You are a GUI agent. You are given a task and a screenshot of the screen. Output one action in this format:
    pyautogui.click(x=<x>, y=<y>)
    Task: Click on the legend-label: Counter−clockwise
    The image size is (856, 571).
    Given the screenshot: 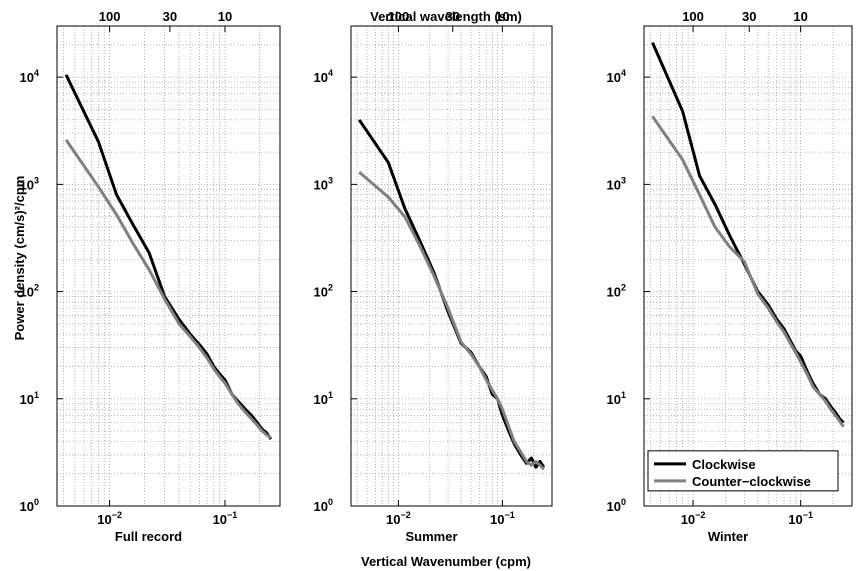 What is the action you would take?
    pyautogui.click(x=751, y=481)
    